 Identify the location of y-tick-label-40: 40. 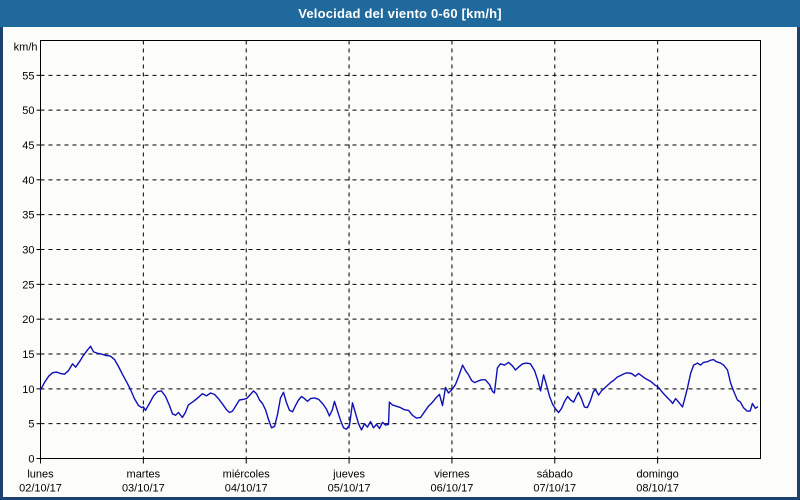
(28, 181).